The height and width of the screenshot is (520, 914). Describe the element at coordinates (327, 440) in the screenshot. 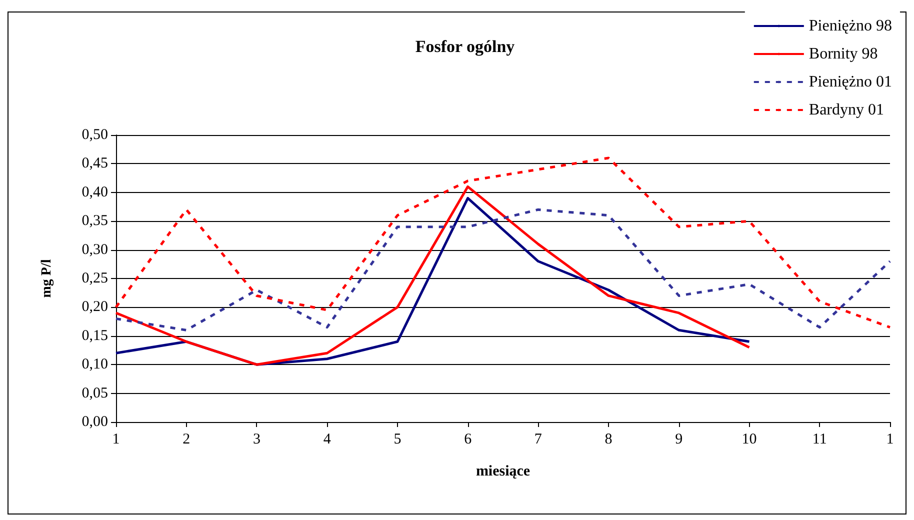

I see `x-tick-label: 4` at that location.